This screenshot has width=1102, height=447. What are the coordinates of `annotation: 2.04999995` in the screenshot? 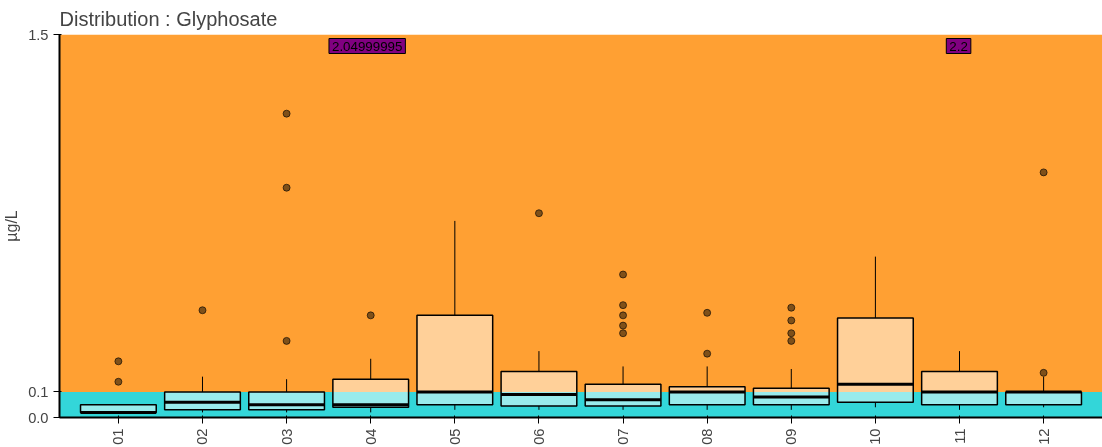 It's located at (367, 46).